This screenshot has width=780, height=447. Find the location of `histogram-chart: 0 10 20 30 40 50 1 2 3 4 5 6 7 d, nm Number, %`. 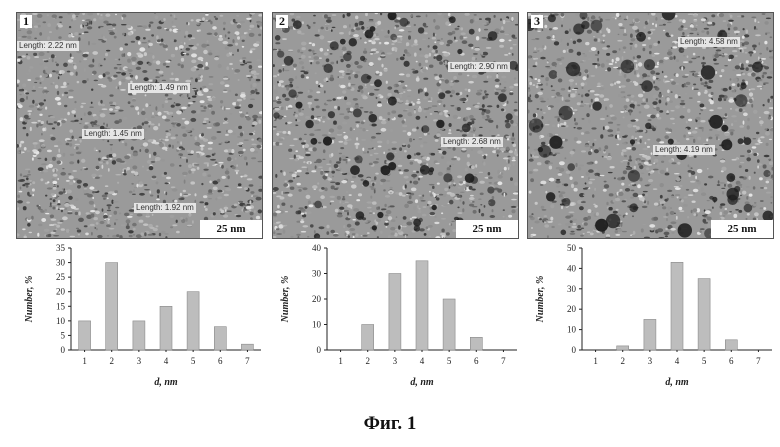

histogram-chart: 0 10 20 30 40 50 1 2 3 4 5 6 7 d, nm Number, % is located at coordinates (649, 320).